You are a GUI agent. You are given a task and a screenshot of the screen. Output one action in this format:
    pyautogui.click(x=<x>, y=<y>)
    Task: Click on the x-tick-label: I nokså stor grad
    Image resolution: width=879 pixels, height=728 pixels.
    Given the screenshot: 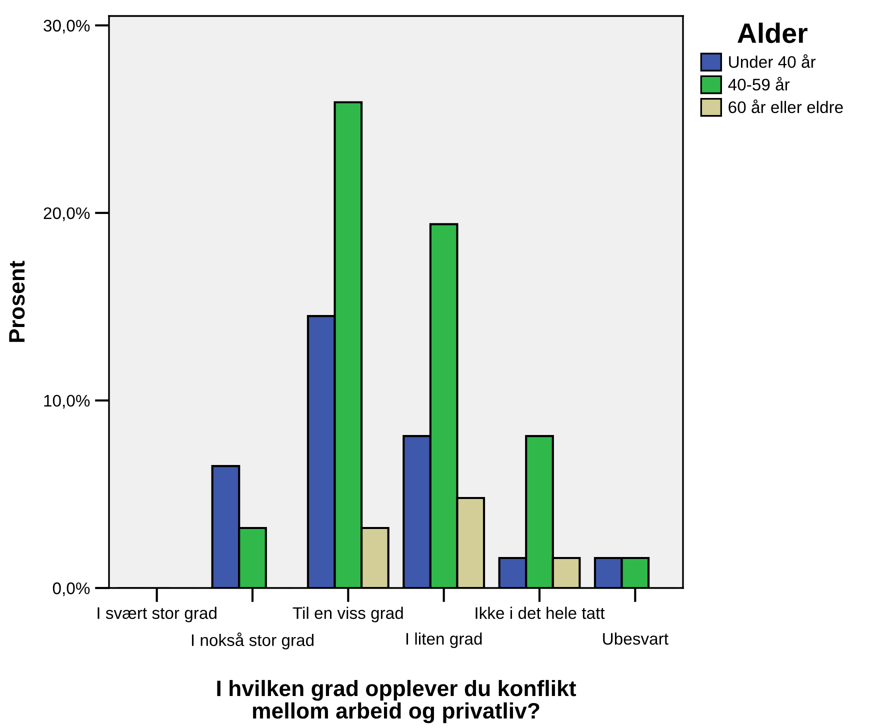 What is the action you would take?
    pyautogui.click(x=253, y=641)
    